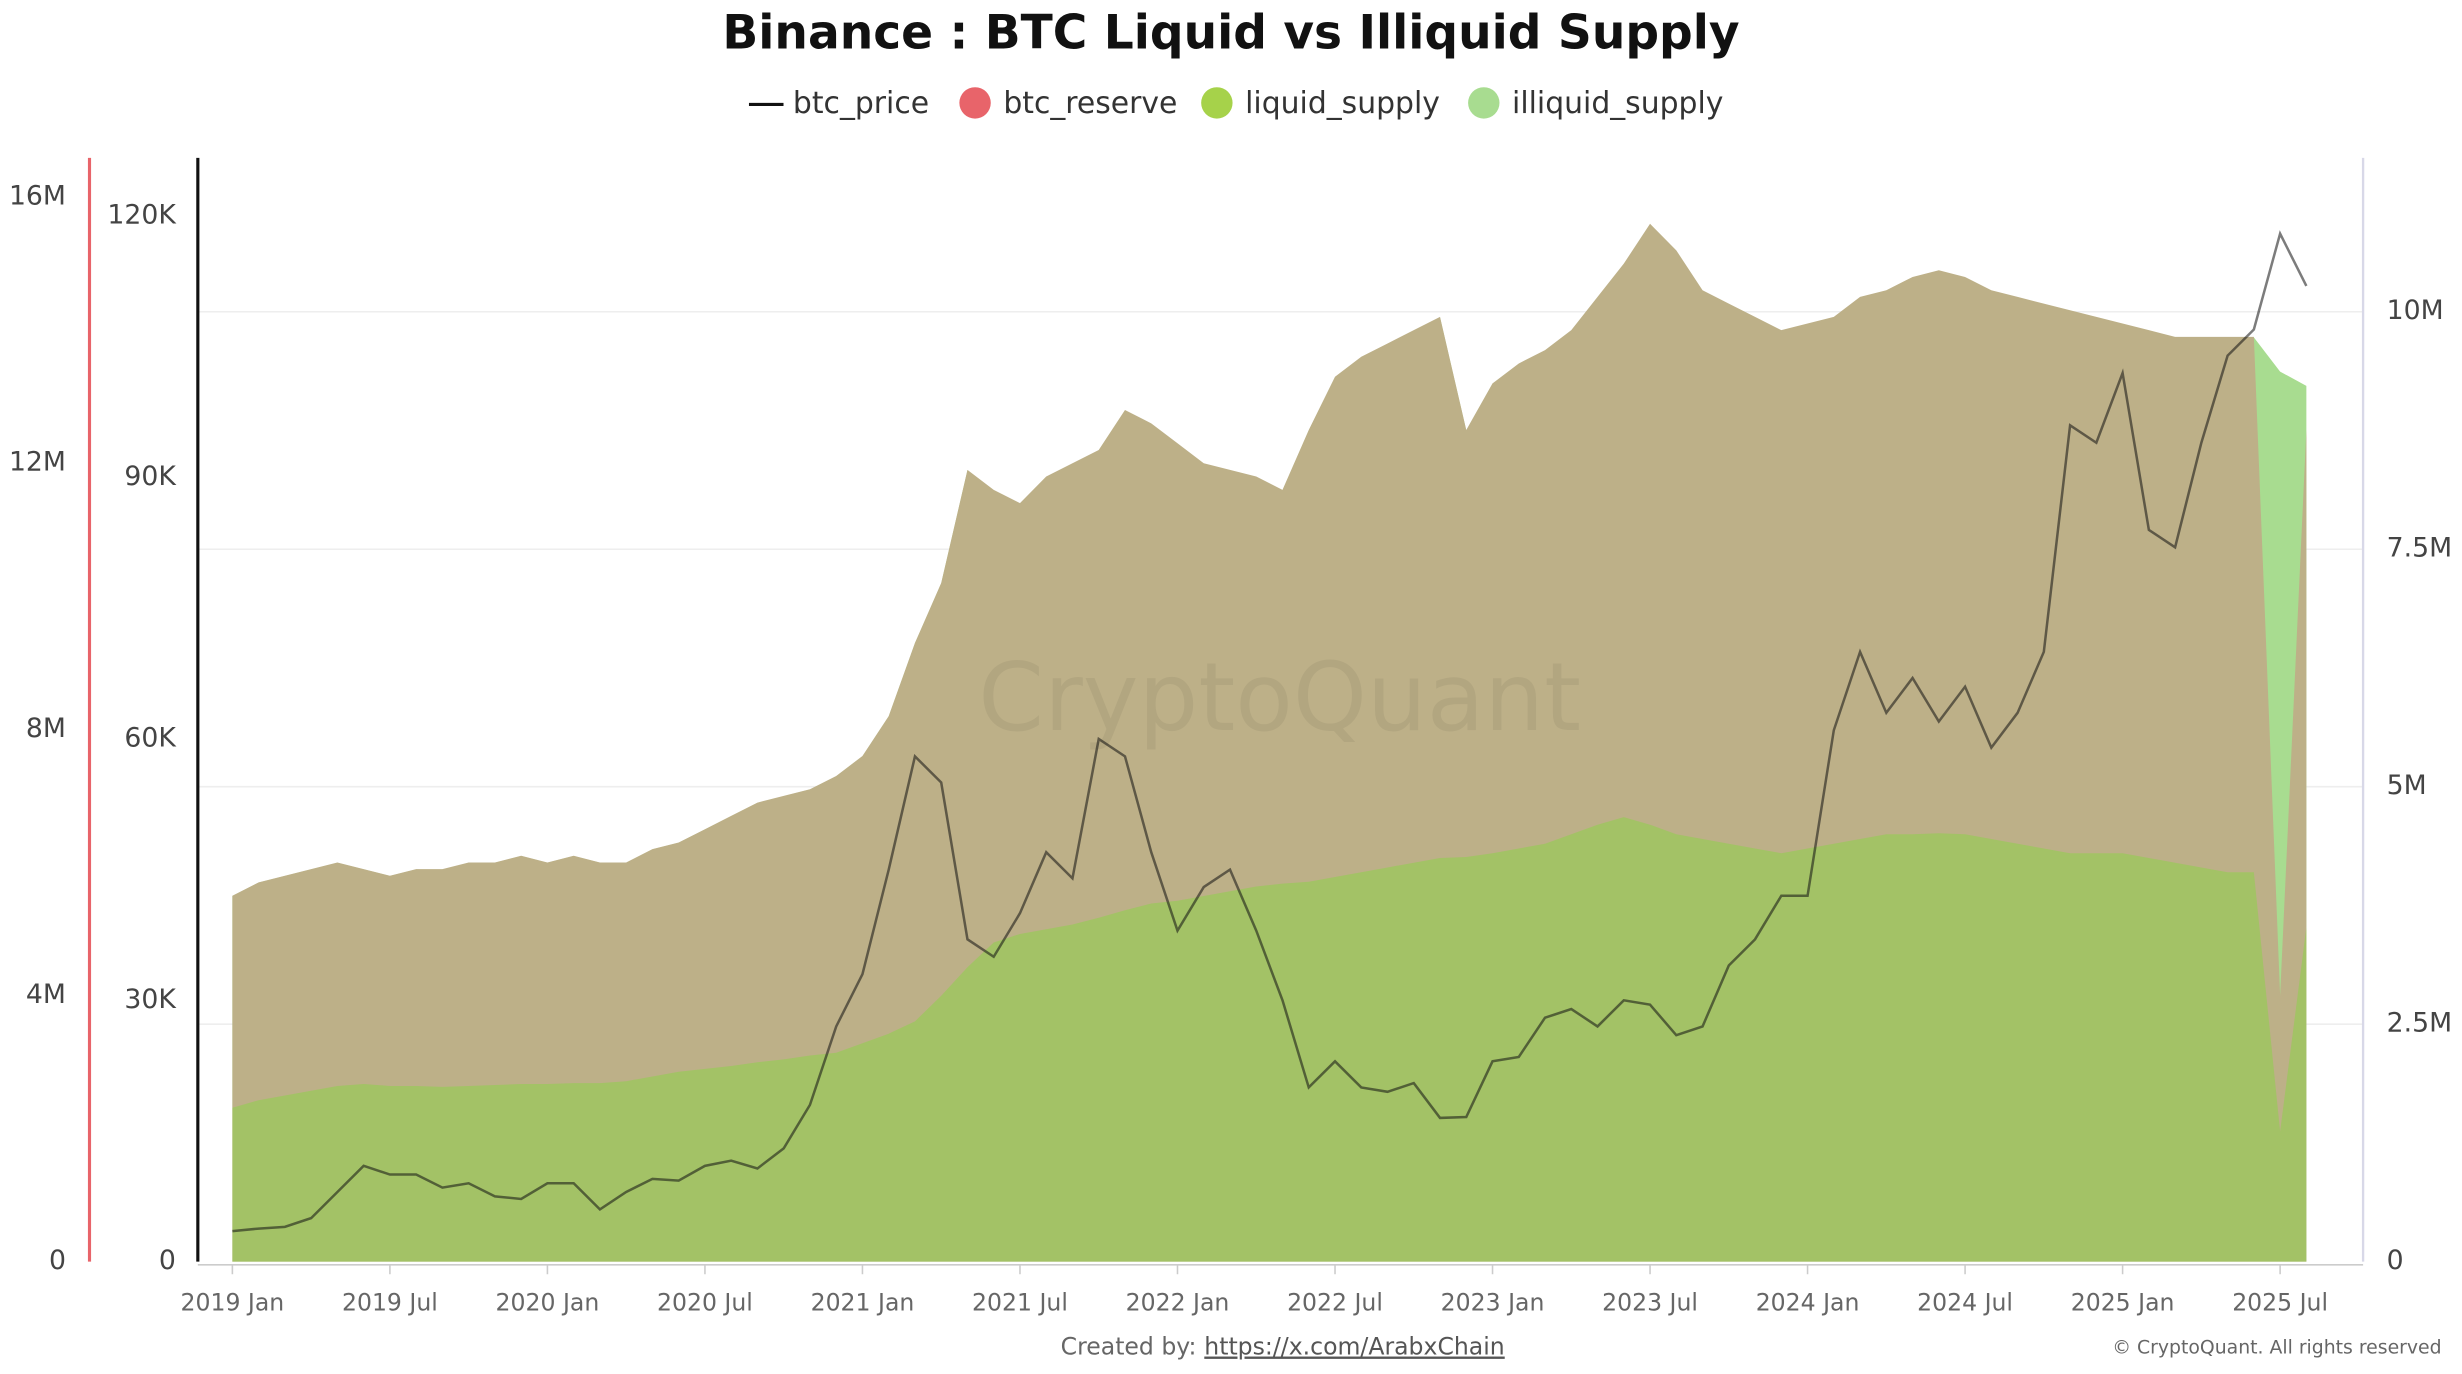  I want to click on x-tick-label: 2022 Jul, so click(1335, 1303).